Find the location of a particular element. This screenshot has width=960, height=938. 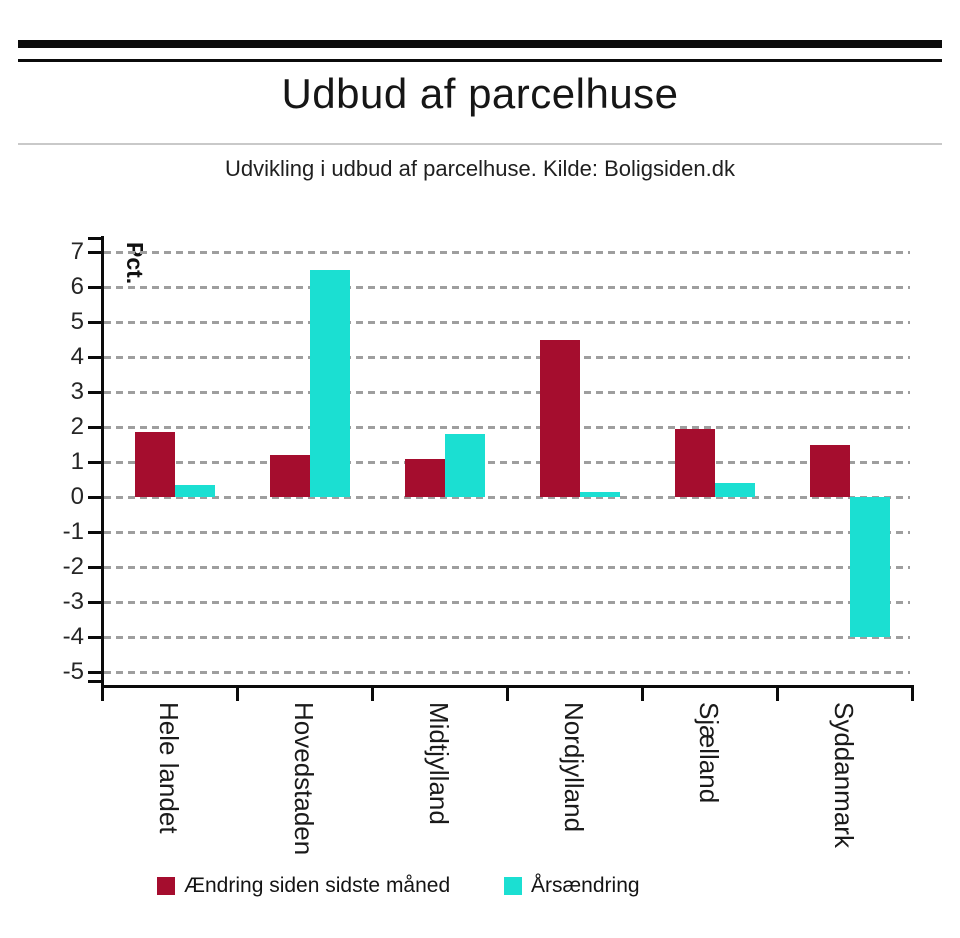

y-tick-label: 2 is located at coordinates (77, 426).